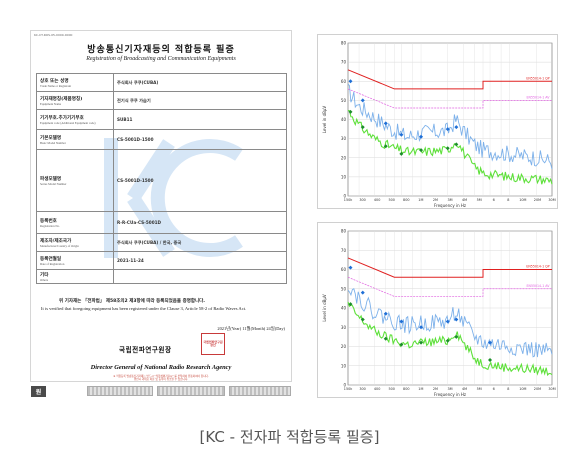 The height and width of the screenshot is (476, 579). I want to click on y-tick-label: 80, so click(344, 231).